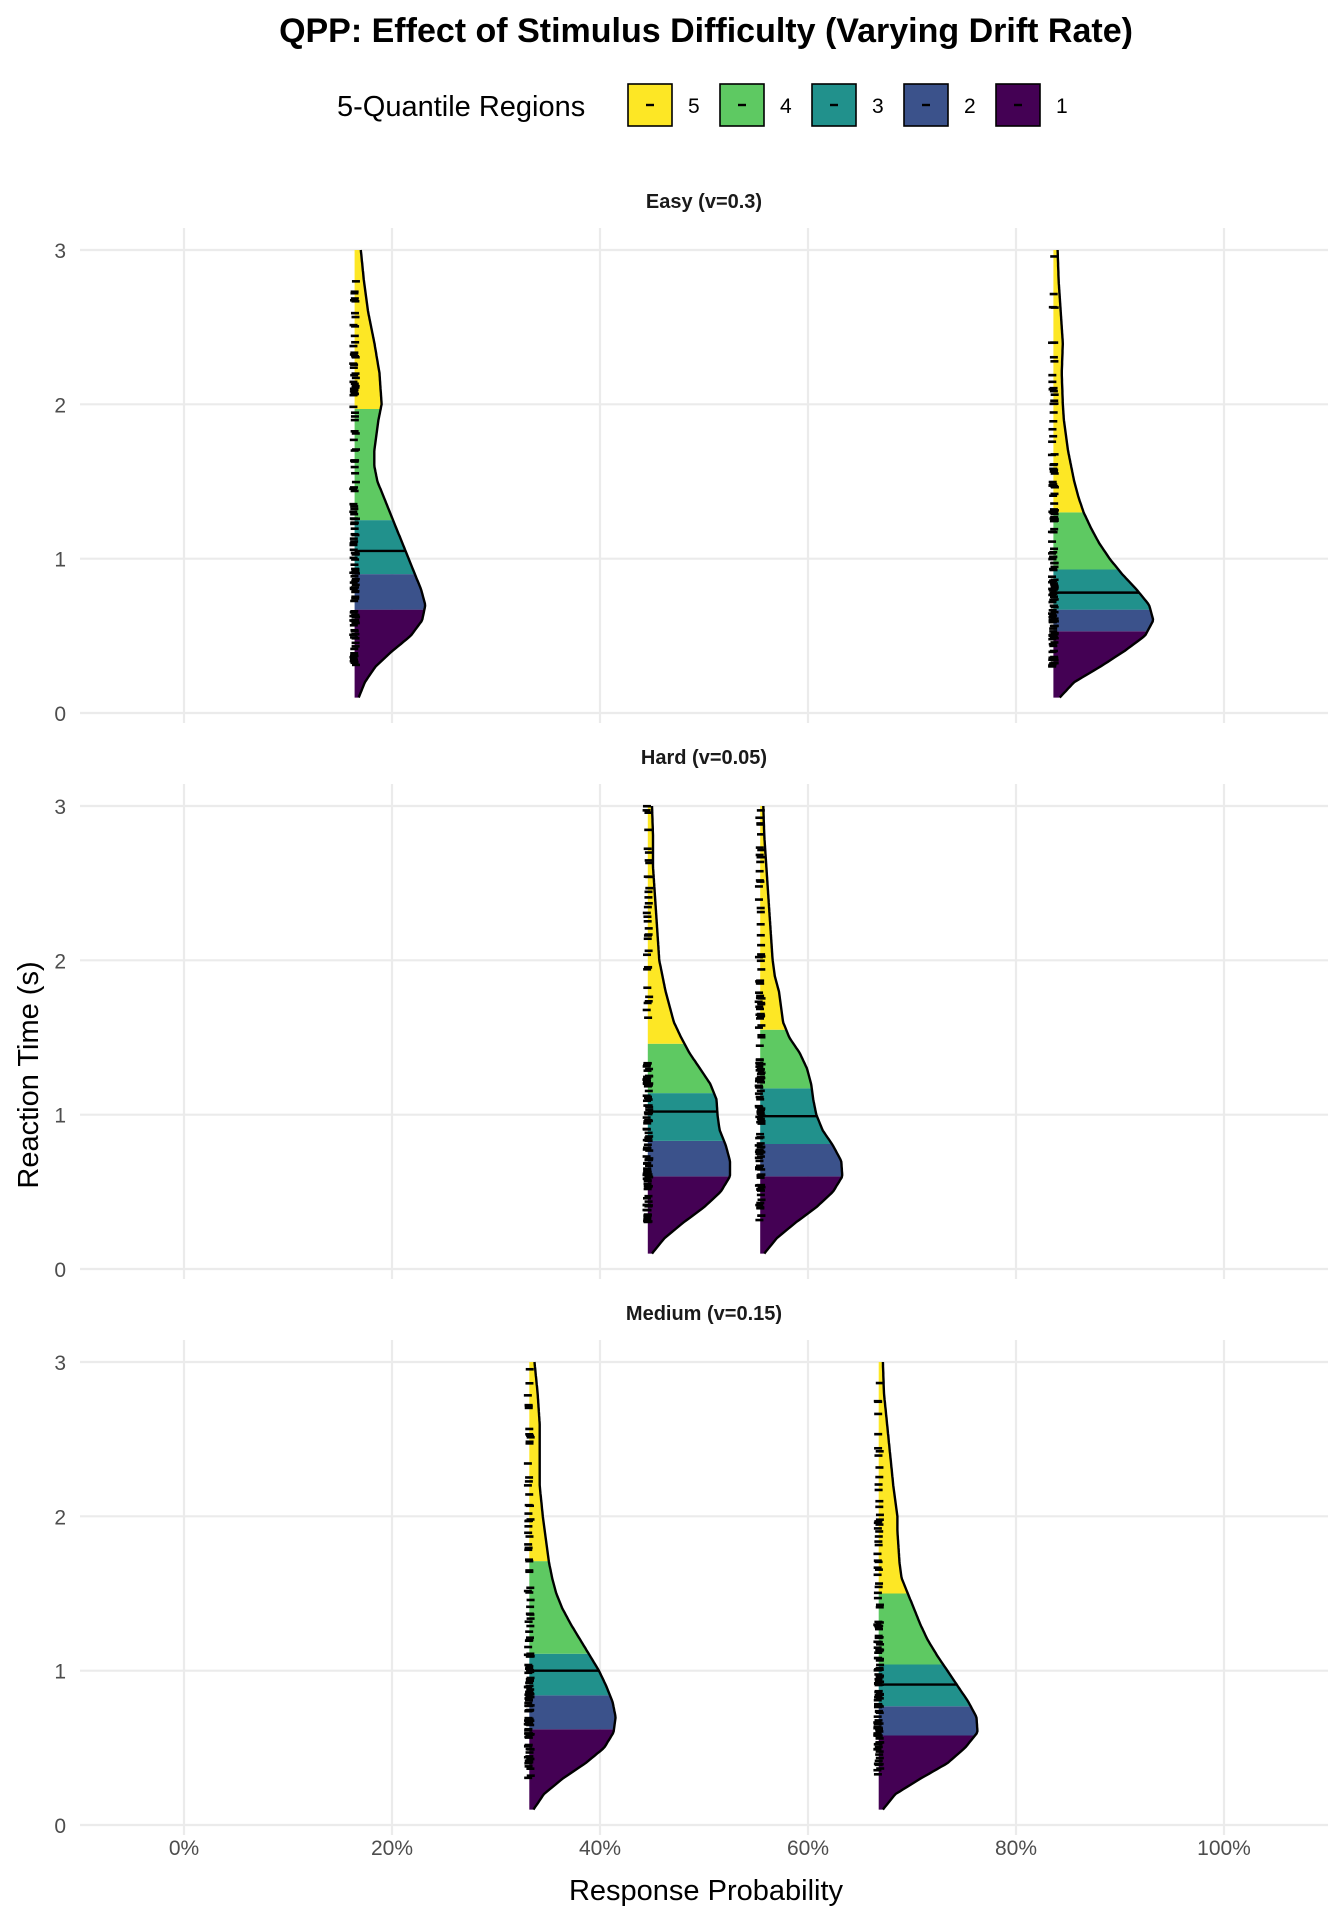 The width and height of the screenshot is (1344, 1920). Describe the element at coordinates (461, 107) in the screenshot. I see `legend-title: 5-Quantile Regions` at that location.